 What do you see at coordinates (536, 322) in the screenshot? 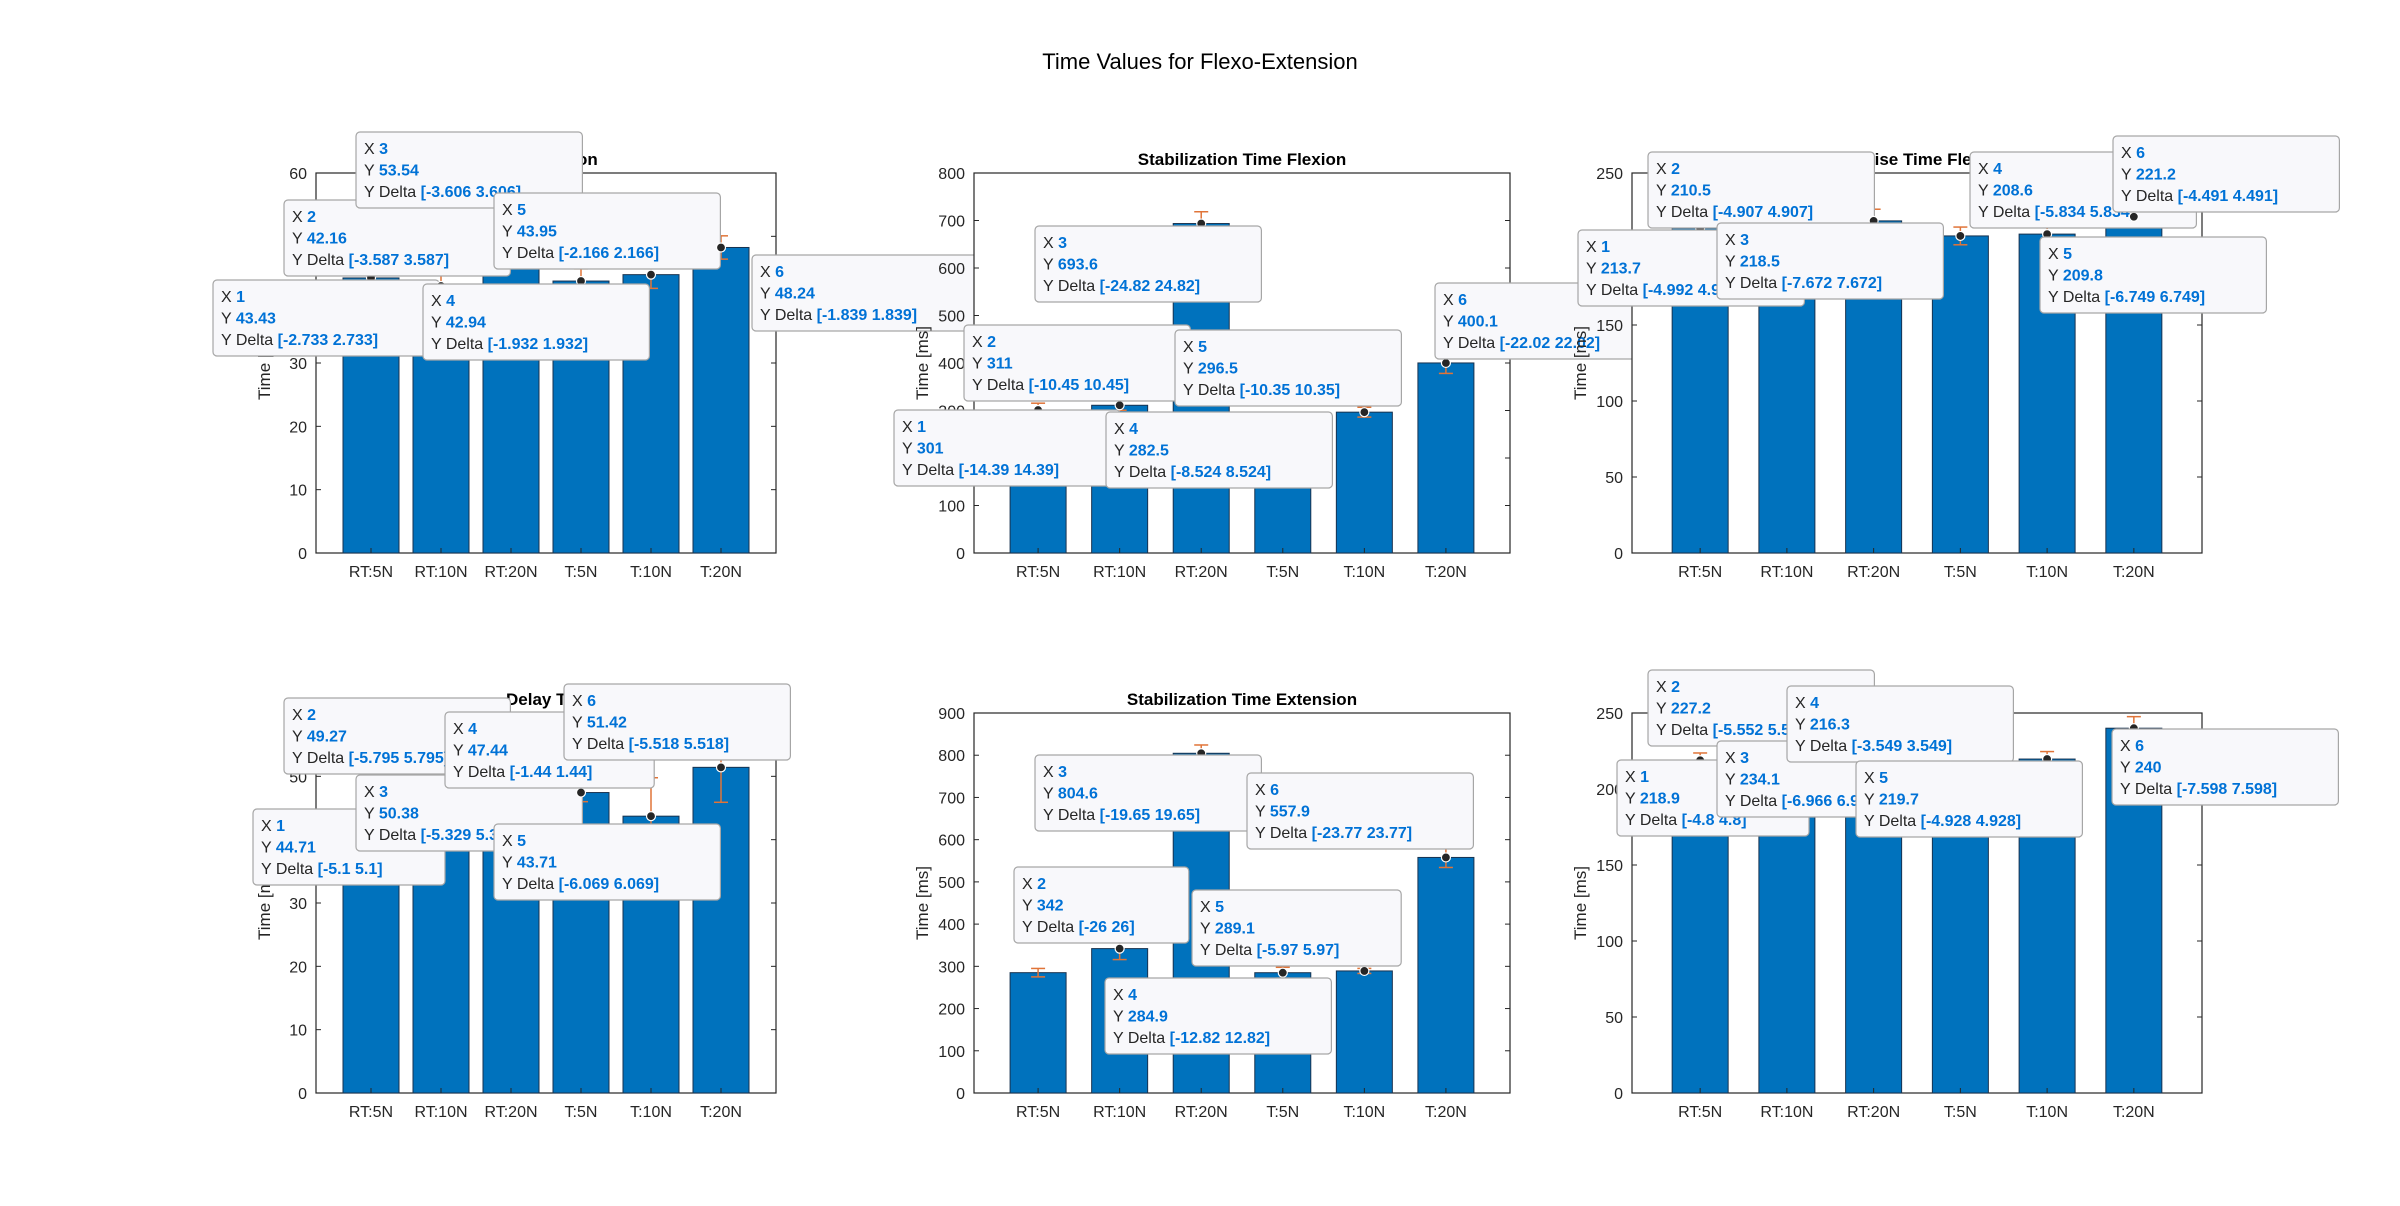
I see `datatip: X 4Y 42.94Y Delta [-1.932 1.932]` at bounding box center [536, 322].